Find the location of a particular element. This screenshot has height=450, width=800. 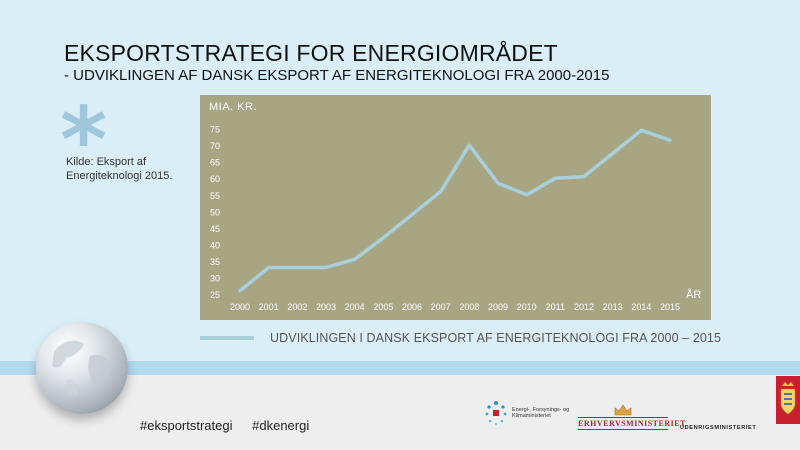

asterisk-icon: * is located at coordinates (84, 140).